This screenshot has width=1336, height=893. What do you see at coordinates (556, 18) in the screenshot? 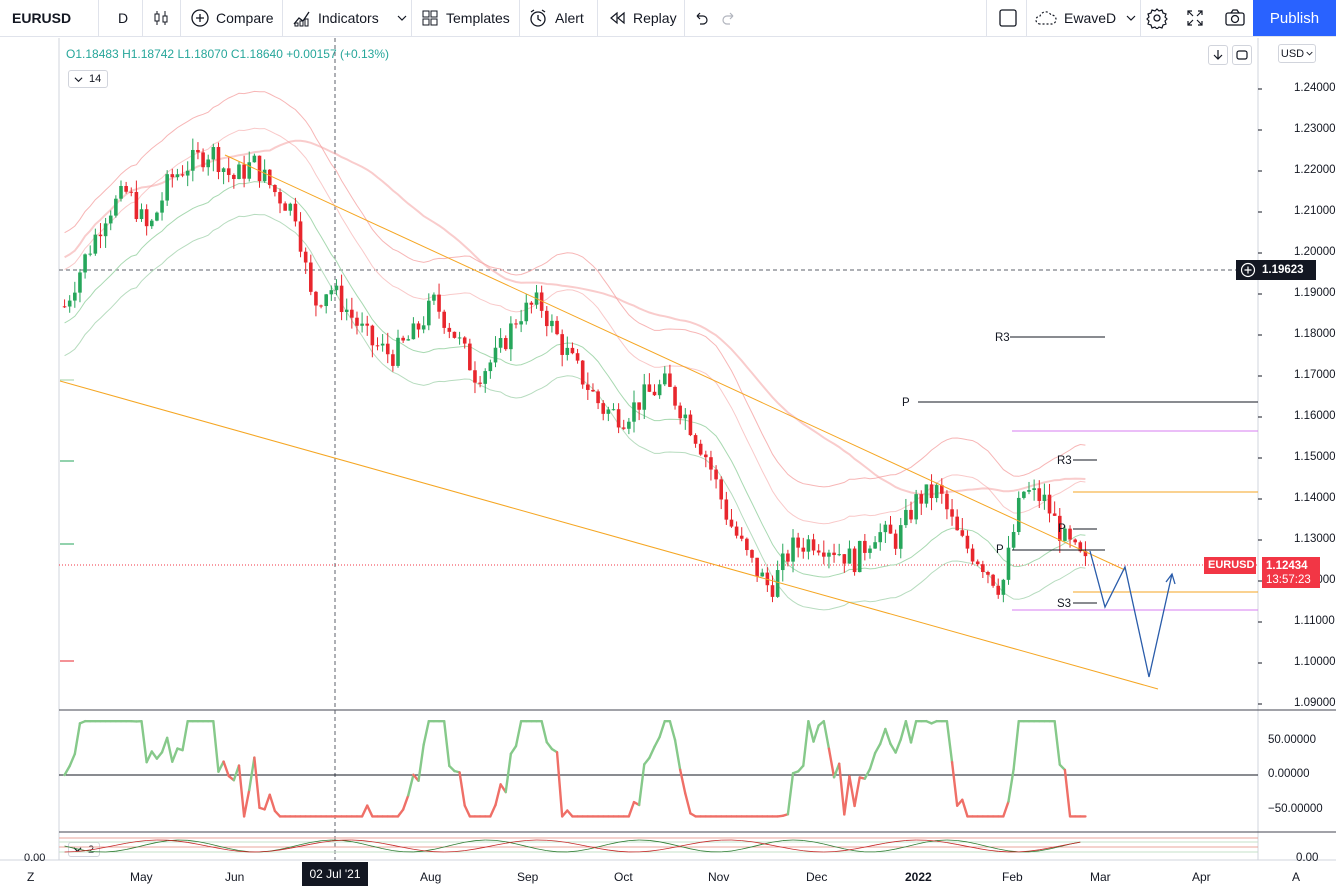
I see `alert-button: Alert` at bounding box center [556, 18].